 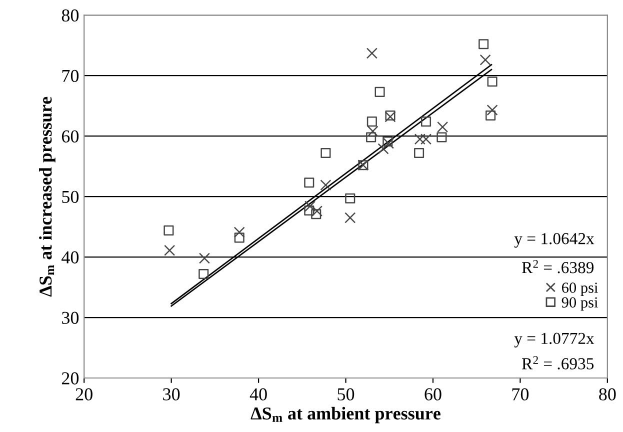 What do you see at coordinates (554, 340) in the screenshot?
I see `annotation: y = 1.0772x` at bounding box center [554, 340].